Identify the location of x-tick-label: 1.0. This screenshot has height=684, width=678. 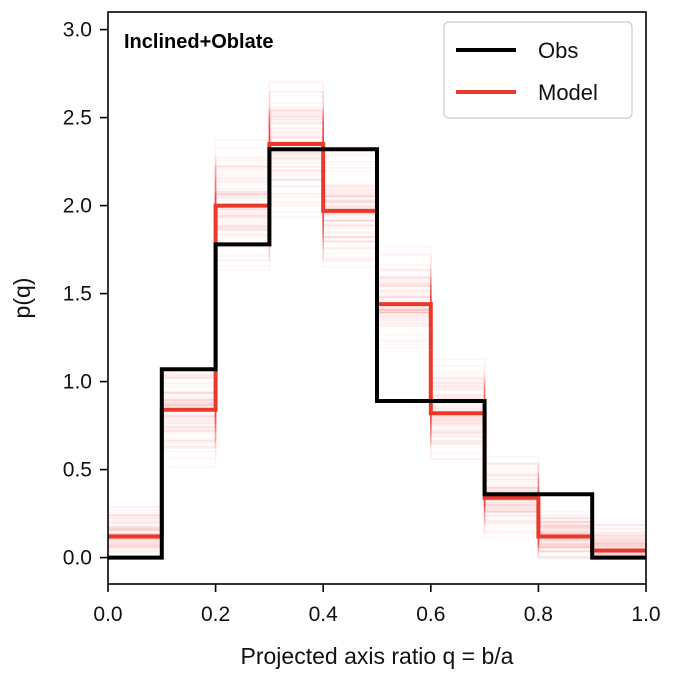
(645, 614).